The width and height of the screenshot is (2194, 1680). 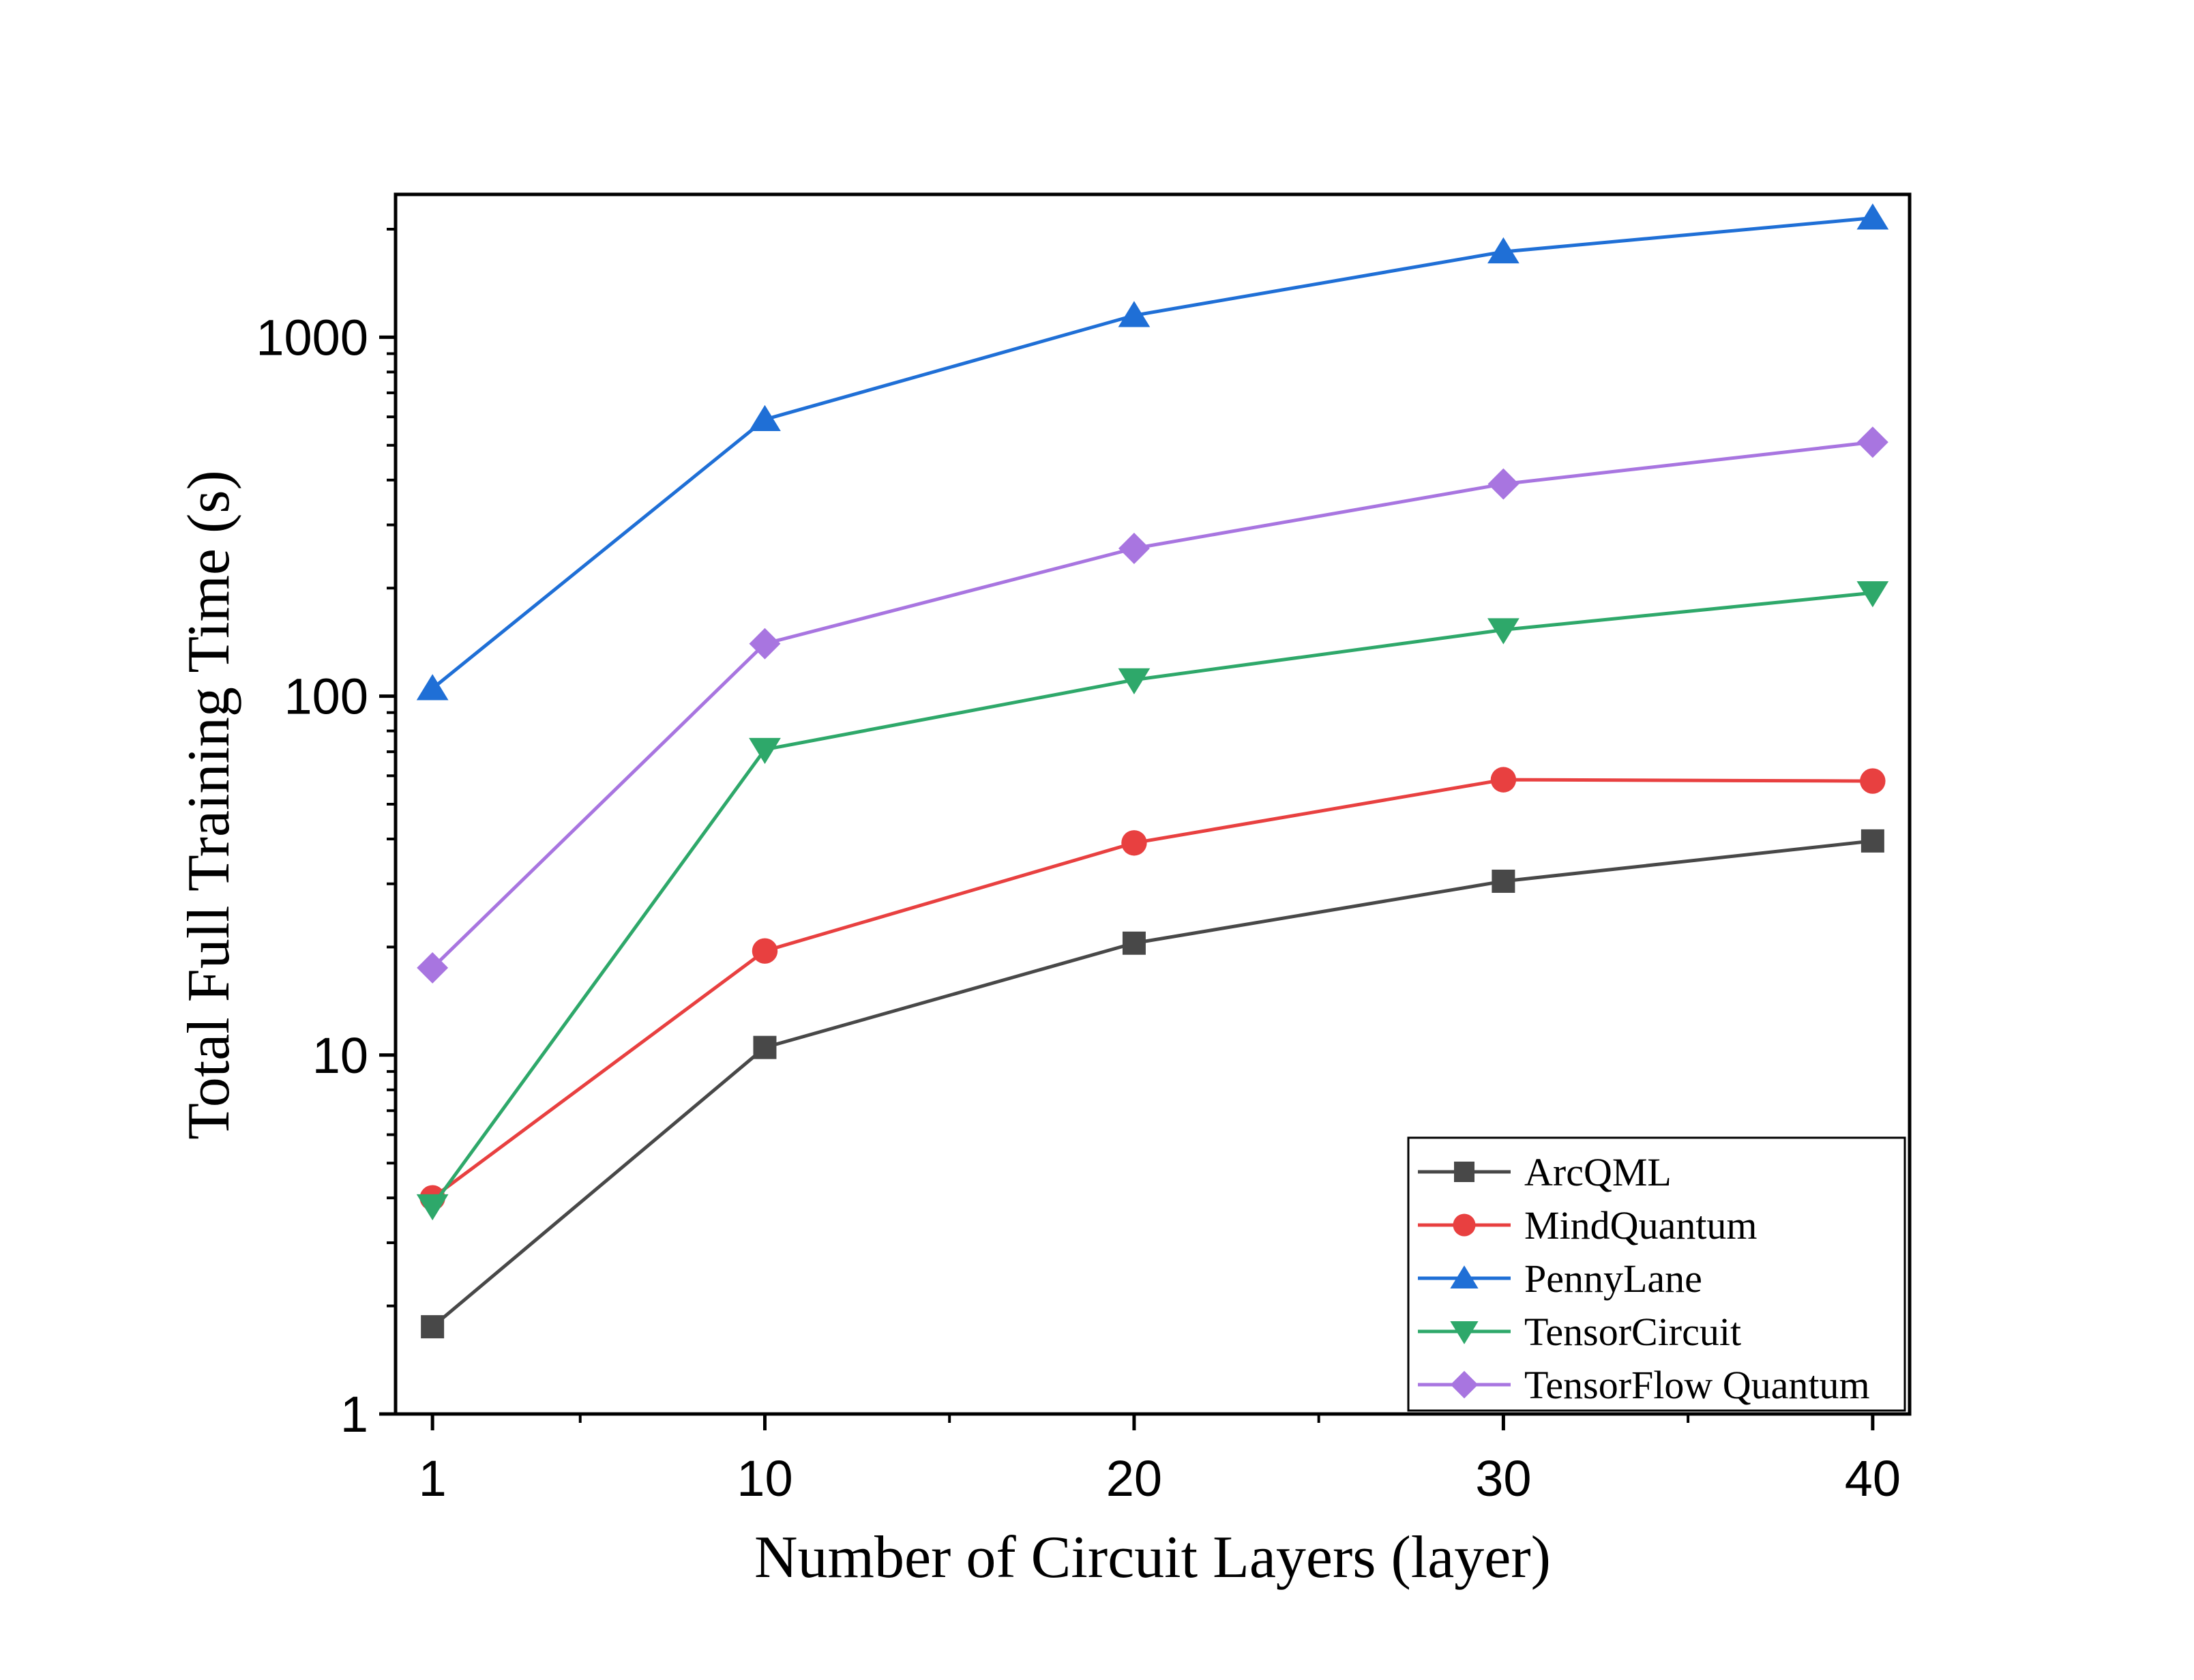 I want to click on y-tick-label: 100, so click(x=326, y=696).